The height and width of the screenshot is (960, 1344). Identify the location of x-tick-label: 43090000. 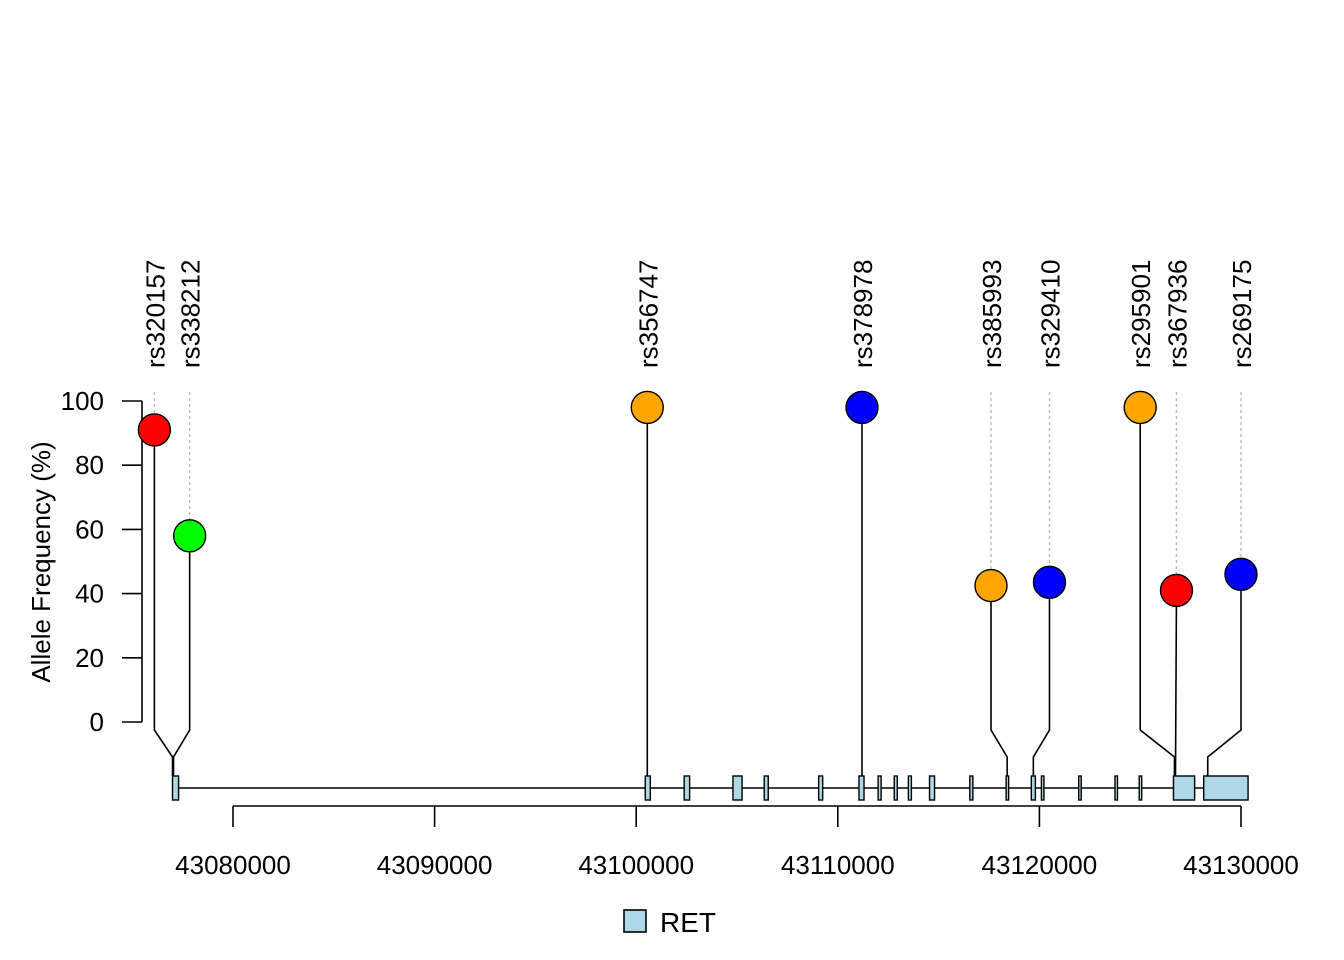
(435, 865).